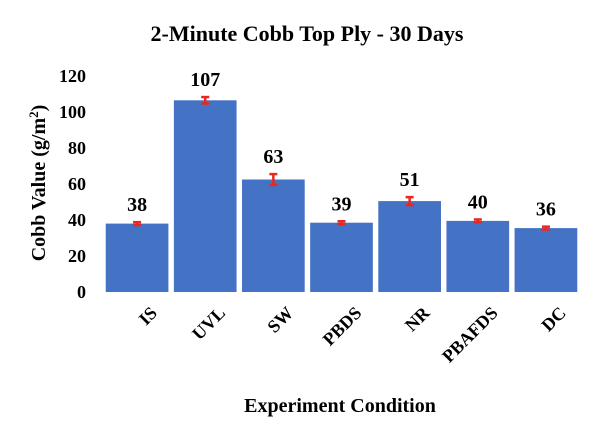 The height and width of the screenshot is (428, 597). Describe the element at coordinates (148, 316) in the screenshot. I see `x-tick-label: IS` at that location.